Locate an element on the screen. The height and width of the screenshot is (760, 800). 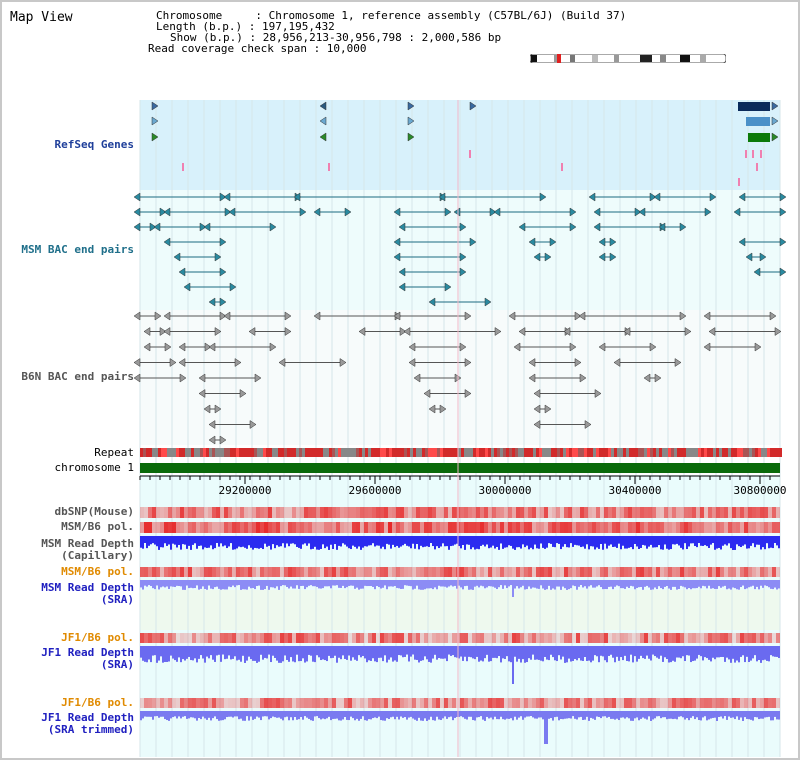
track-label-jf1-b6-pol-2: JF1/B6 pol. is located at coordinates (97, 702).